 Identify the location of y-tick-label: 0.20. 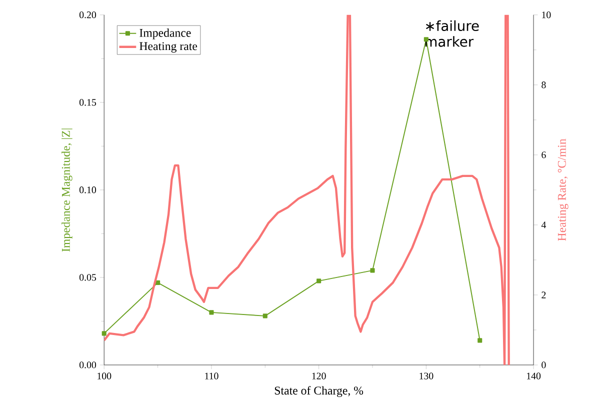
(87, 15).